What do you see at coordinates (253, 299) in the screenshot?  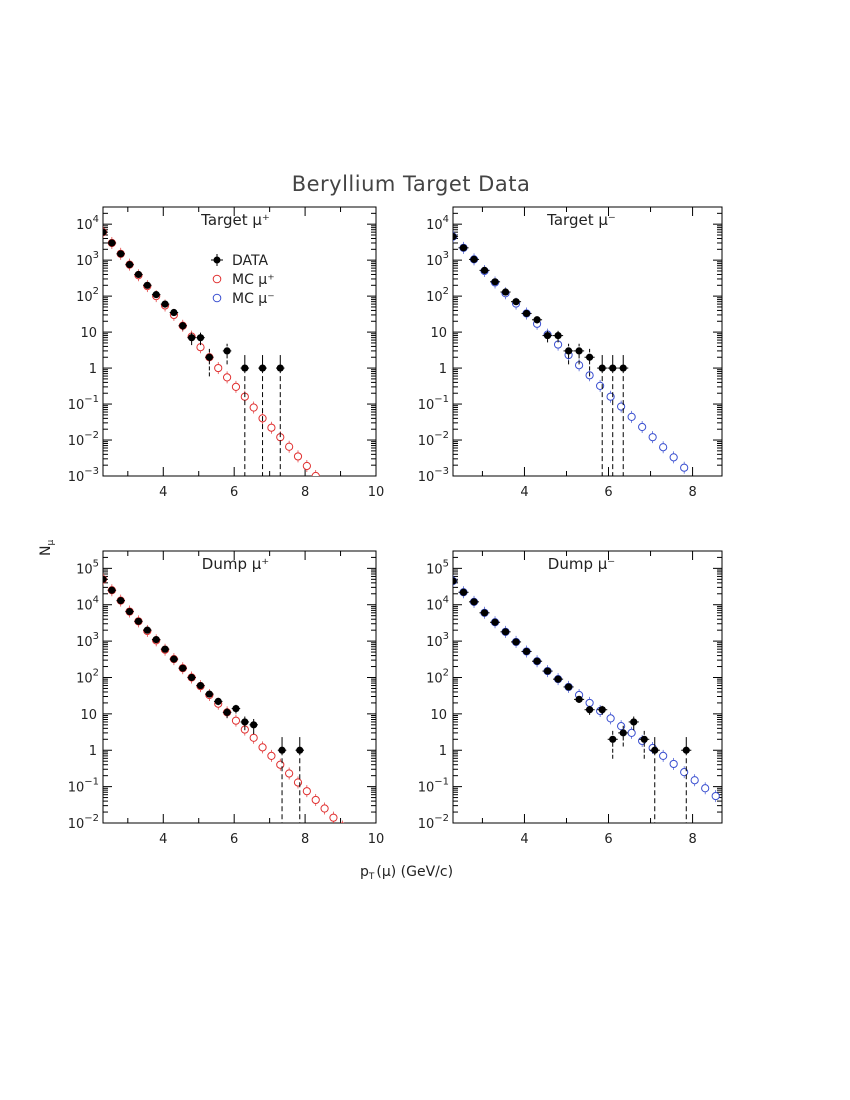 I see `legend-label-mc-minus: MC μ⁻` at bounding box center [253, 299].